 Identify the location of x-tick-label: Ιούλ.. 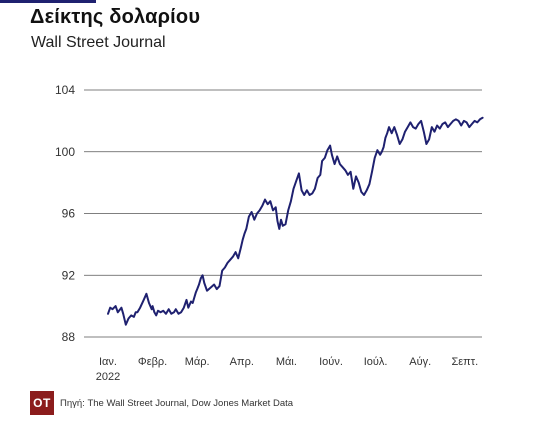
(376, 362).